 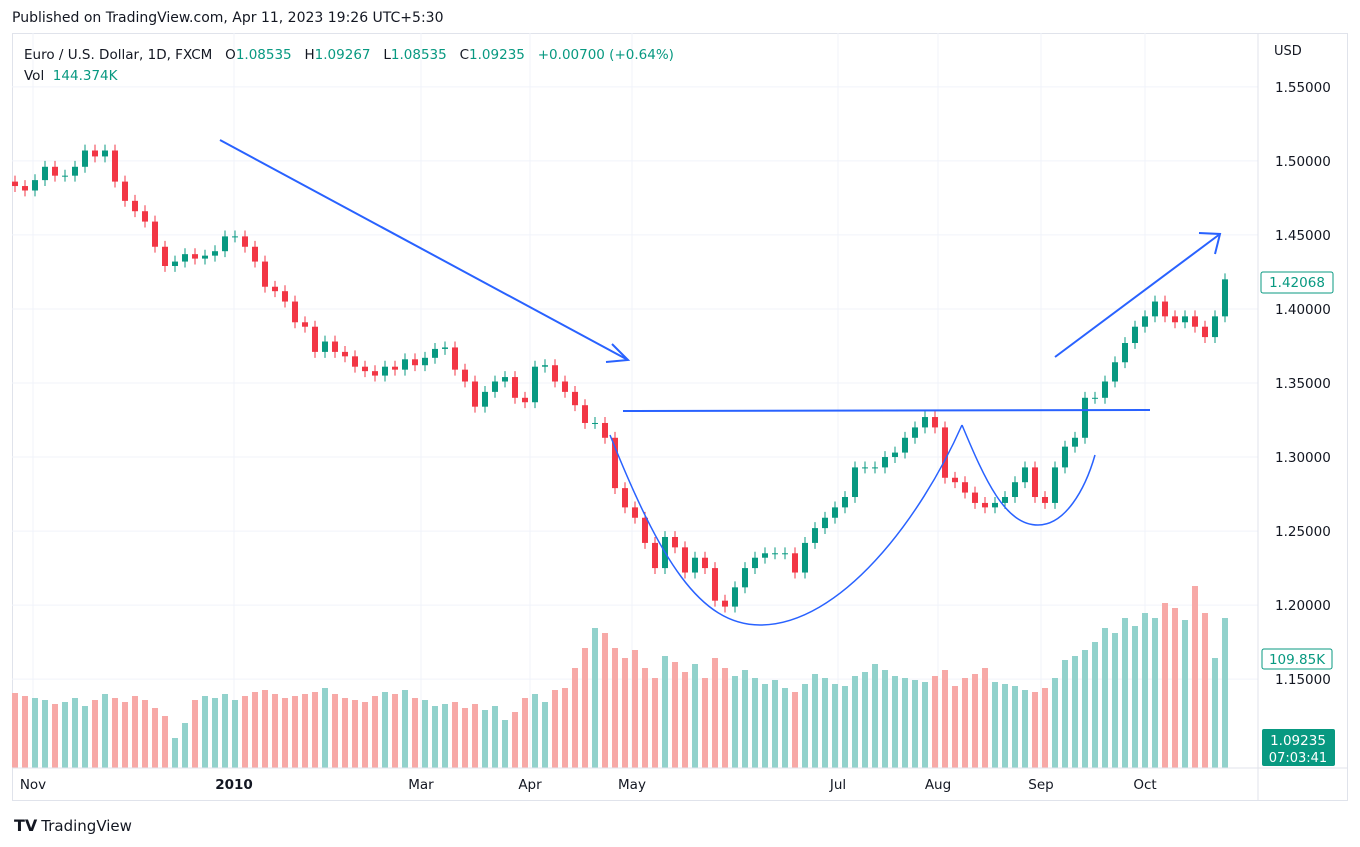 What do you see at coordinates (1040, 785) in the screenshot?
I see `x-tick-label: Sep` at bounding box center [1040, 785].